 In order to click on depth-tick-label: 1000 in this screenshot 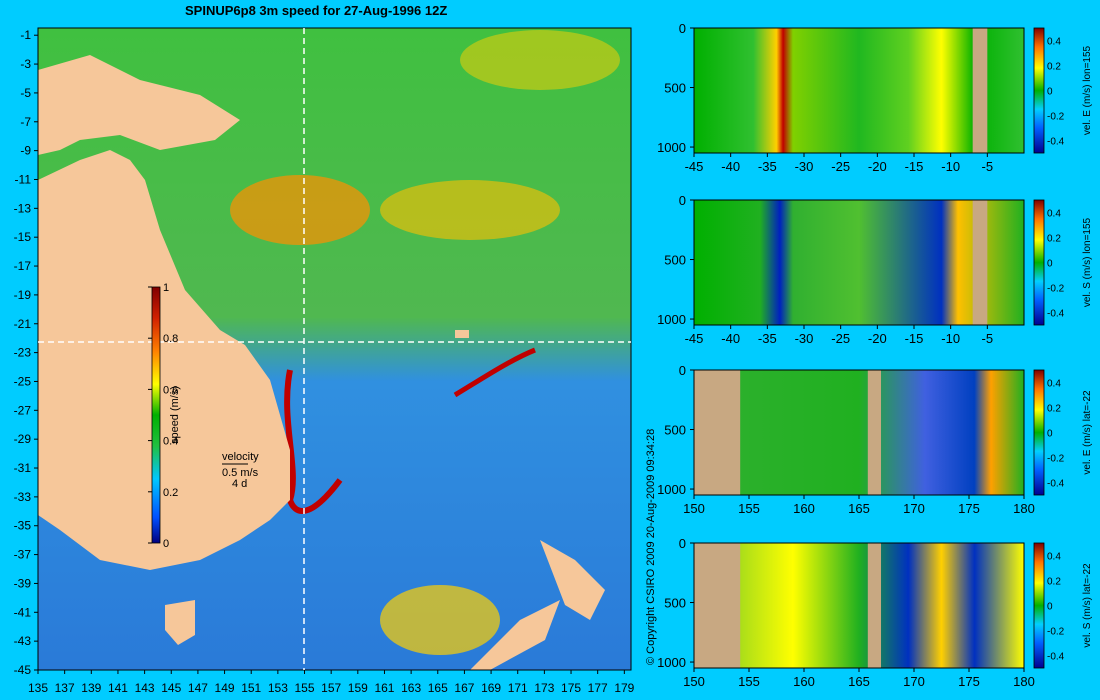, I will do `click(671, 489)`.